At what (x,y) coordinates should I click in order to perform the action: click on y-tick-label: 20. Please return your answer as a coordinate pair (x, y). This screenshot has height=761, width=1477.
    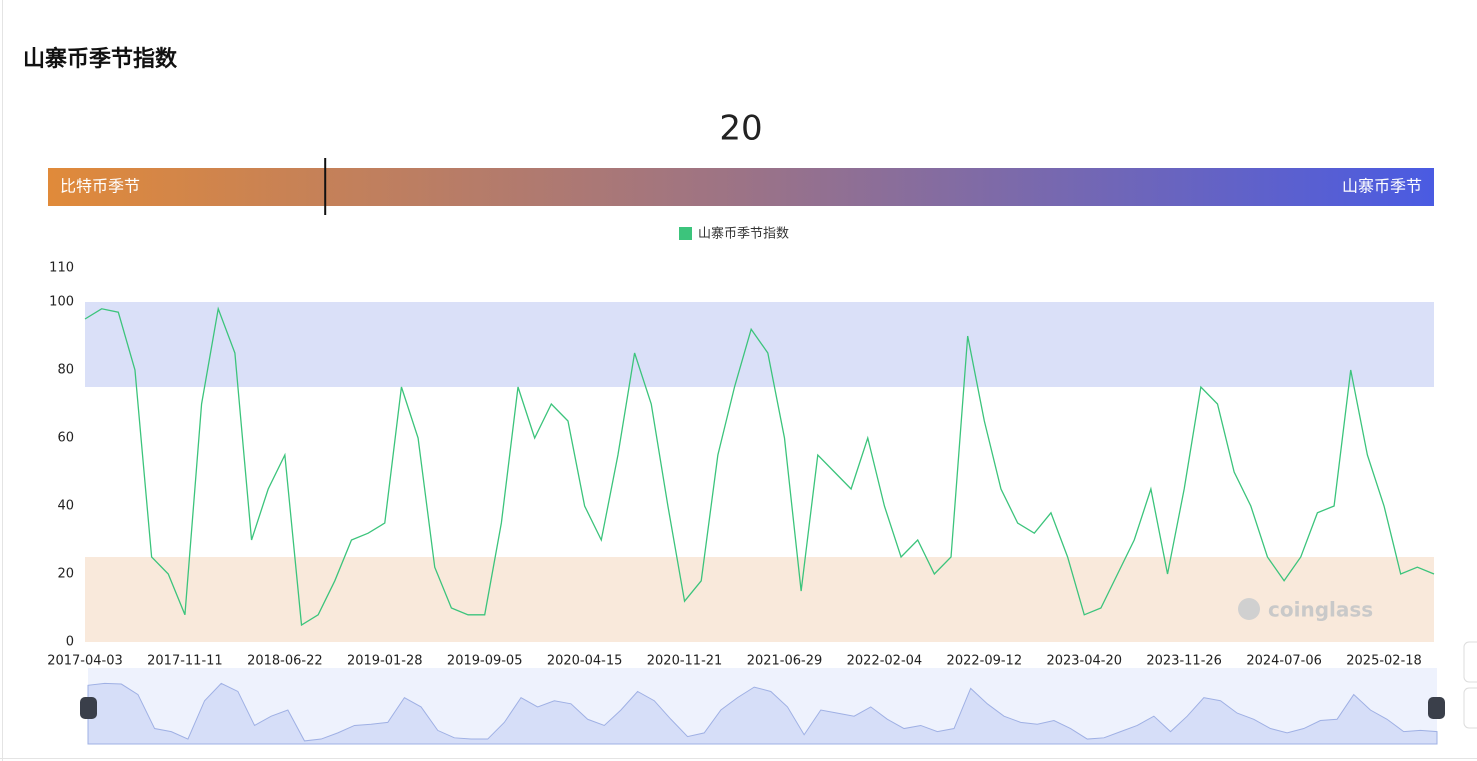
    Looking at the image, I should click on (65, 574).